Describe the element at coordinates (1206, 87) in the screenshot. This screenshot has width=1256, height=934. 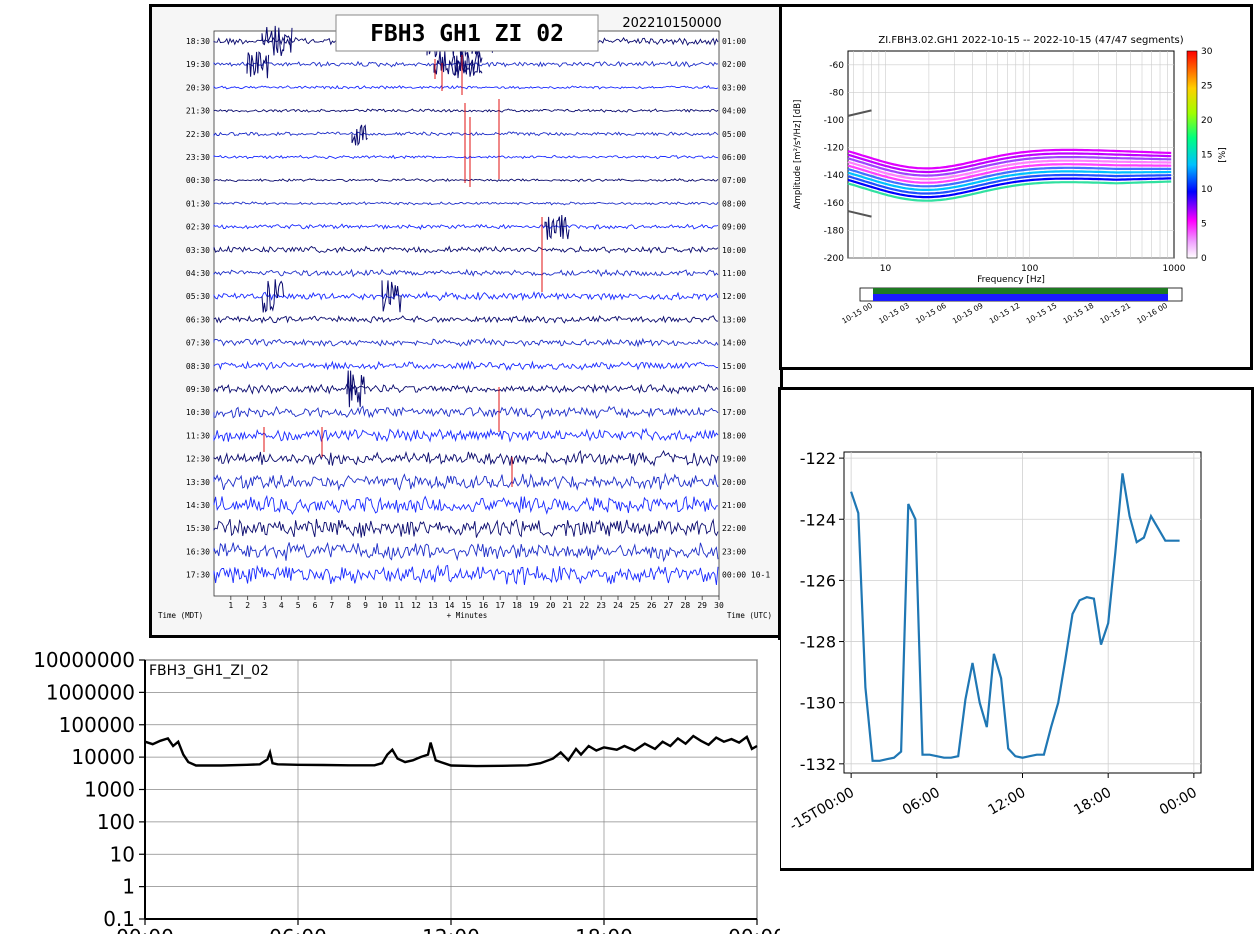
I see `colorbar-tick-label: 25` at that location.